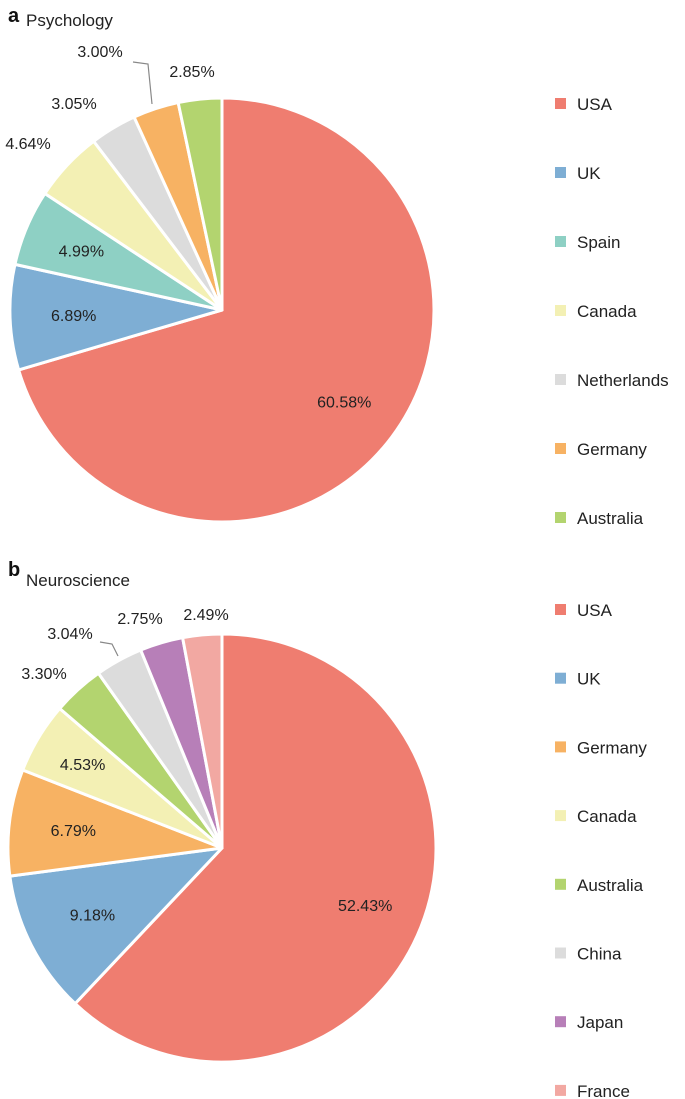 The width and height of the screenshot is (685, 1099). What do you see at coordinates (139, 619) in the screenshot?
I see `slice-label: 2.75%` at bounding box center [139, 619].